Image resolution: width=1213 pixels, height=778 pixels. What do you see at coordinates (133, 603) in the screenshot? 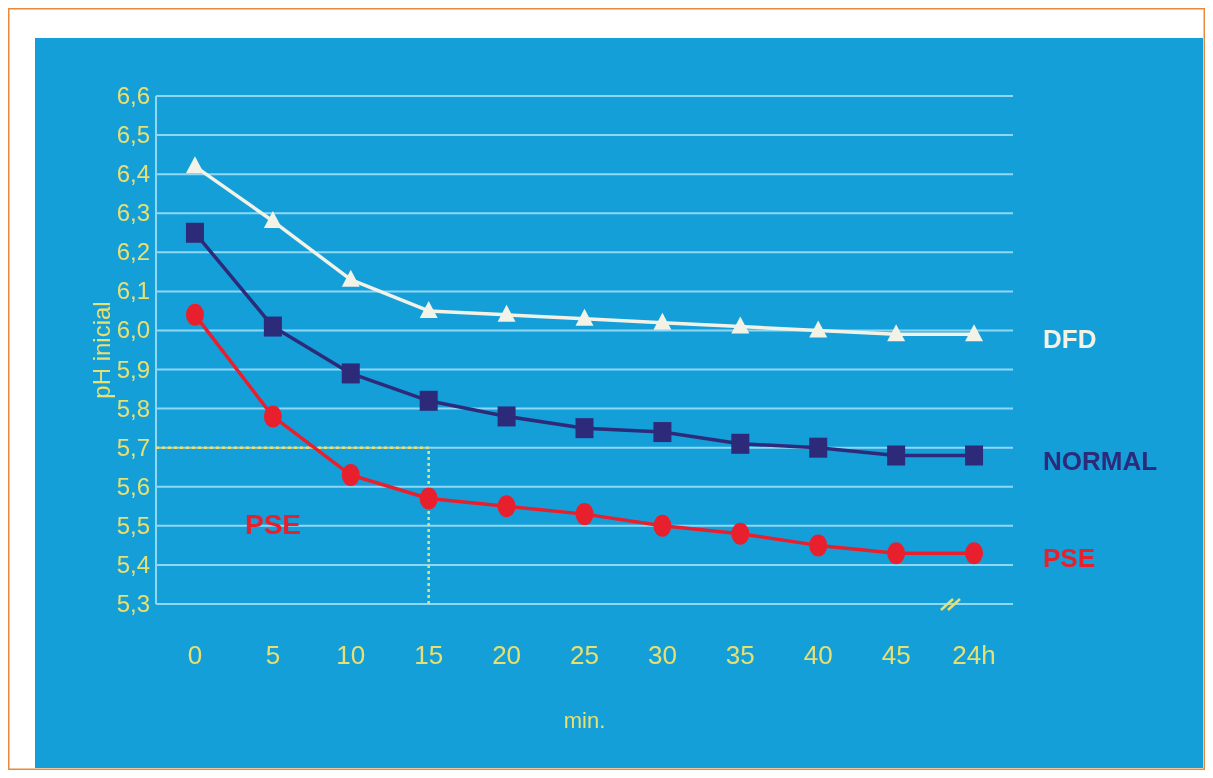
I see `y-tick-label: 5,3` at bounding box center [133, 603].